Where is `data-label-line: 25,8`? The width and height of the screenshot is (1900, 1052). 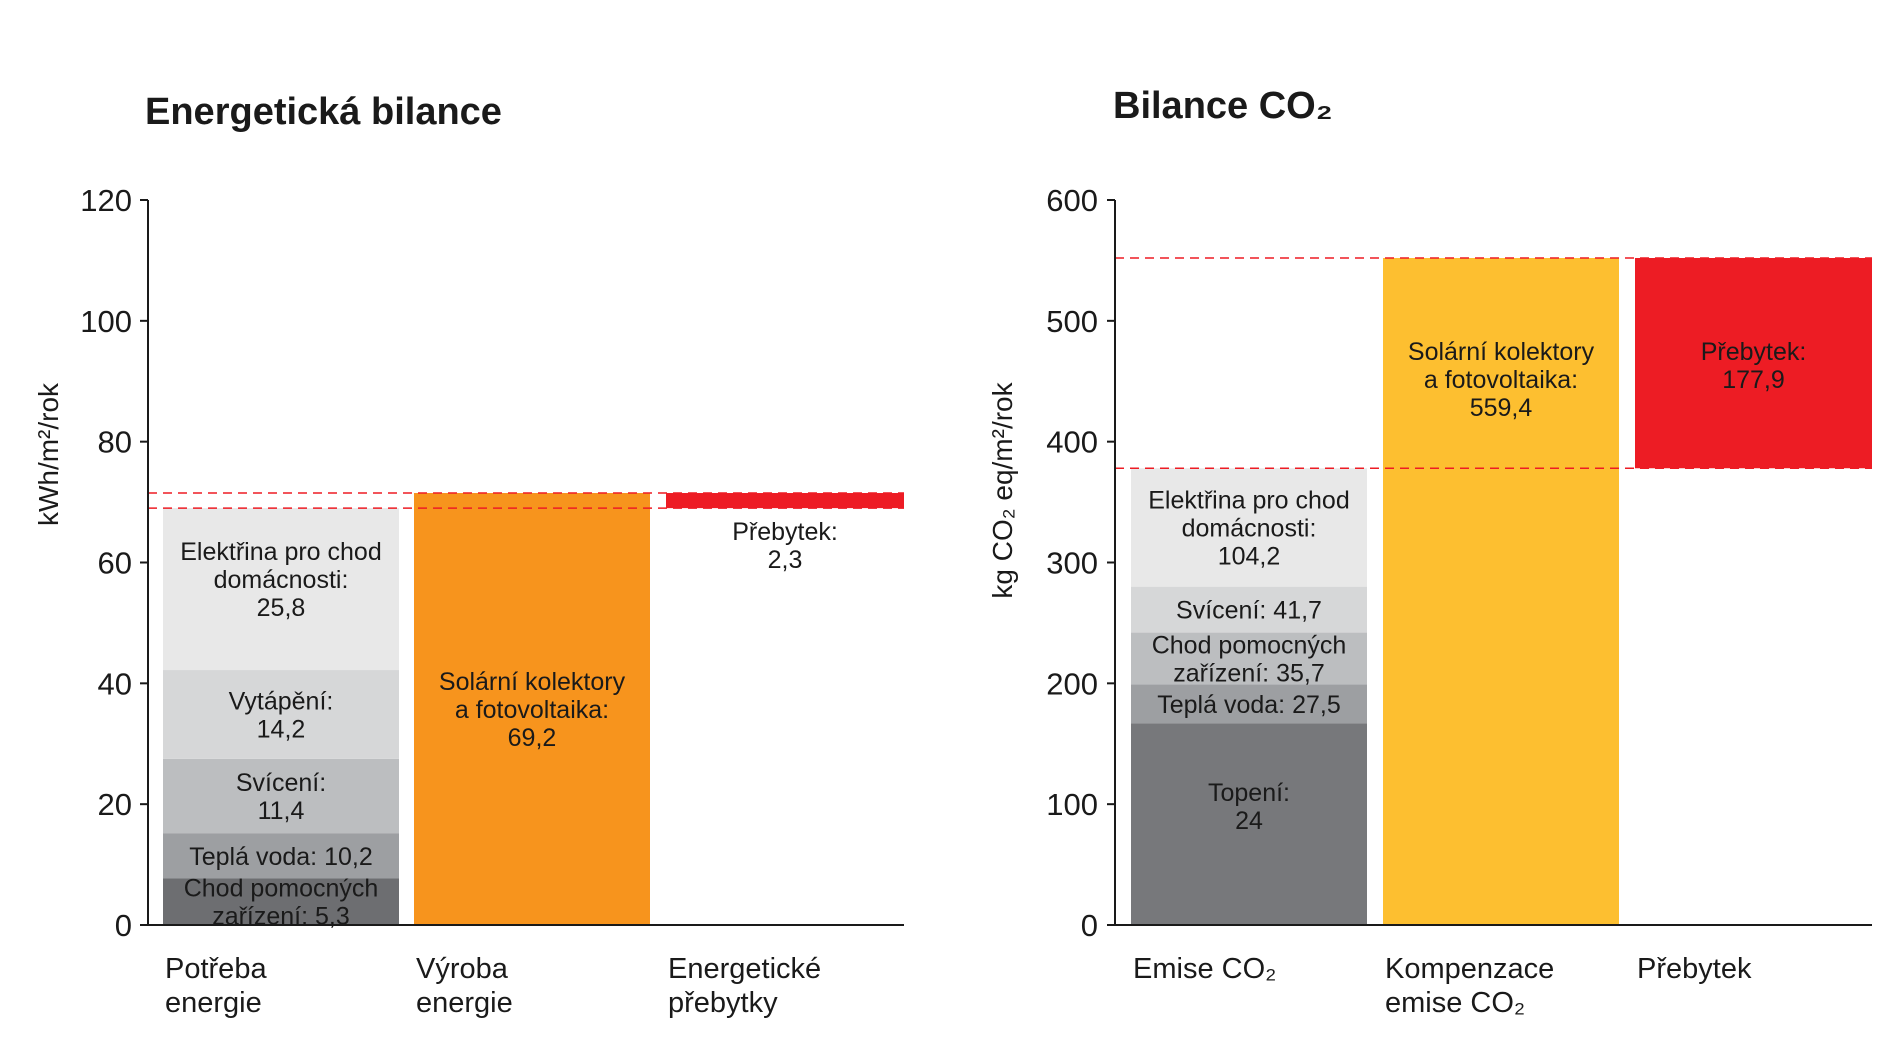 data-label-line: 25,8 is located at coordinates (281, 608).